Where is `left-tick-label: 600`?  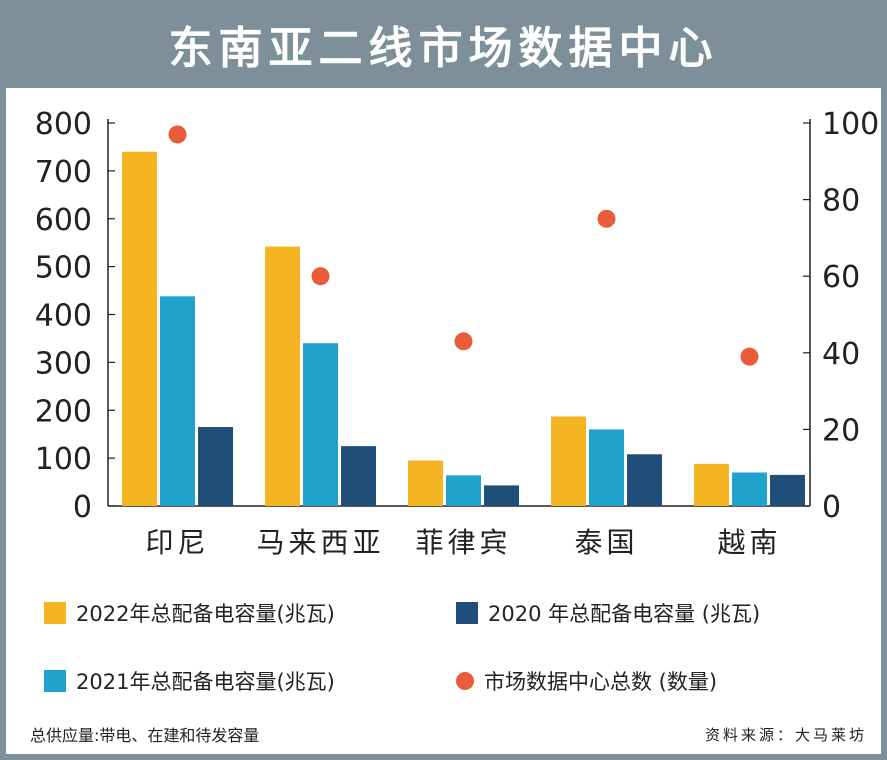 left-tick-label: 600 is located at coordinates (63, 220).